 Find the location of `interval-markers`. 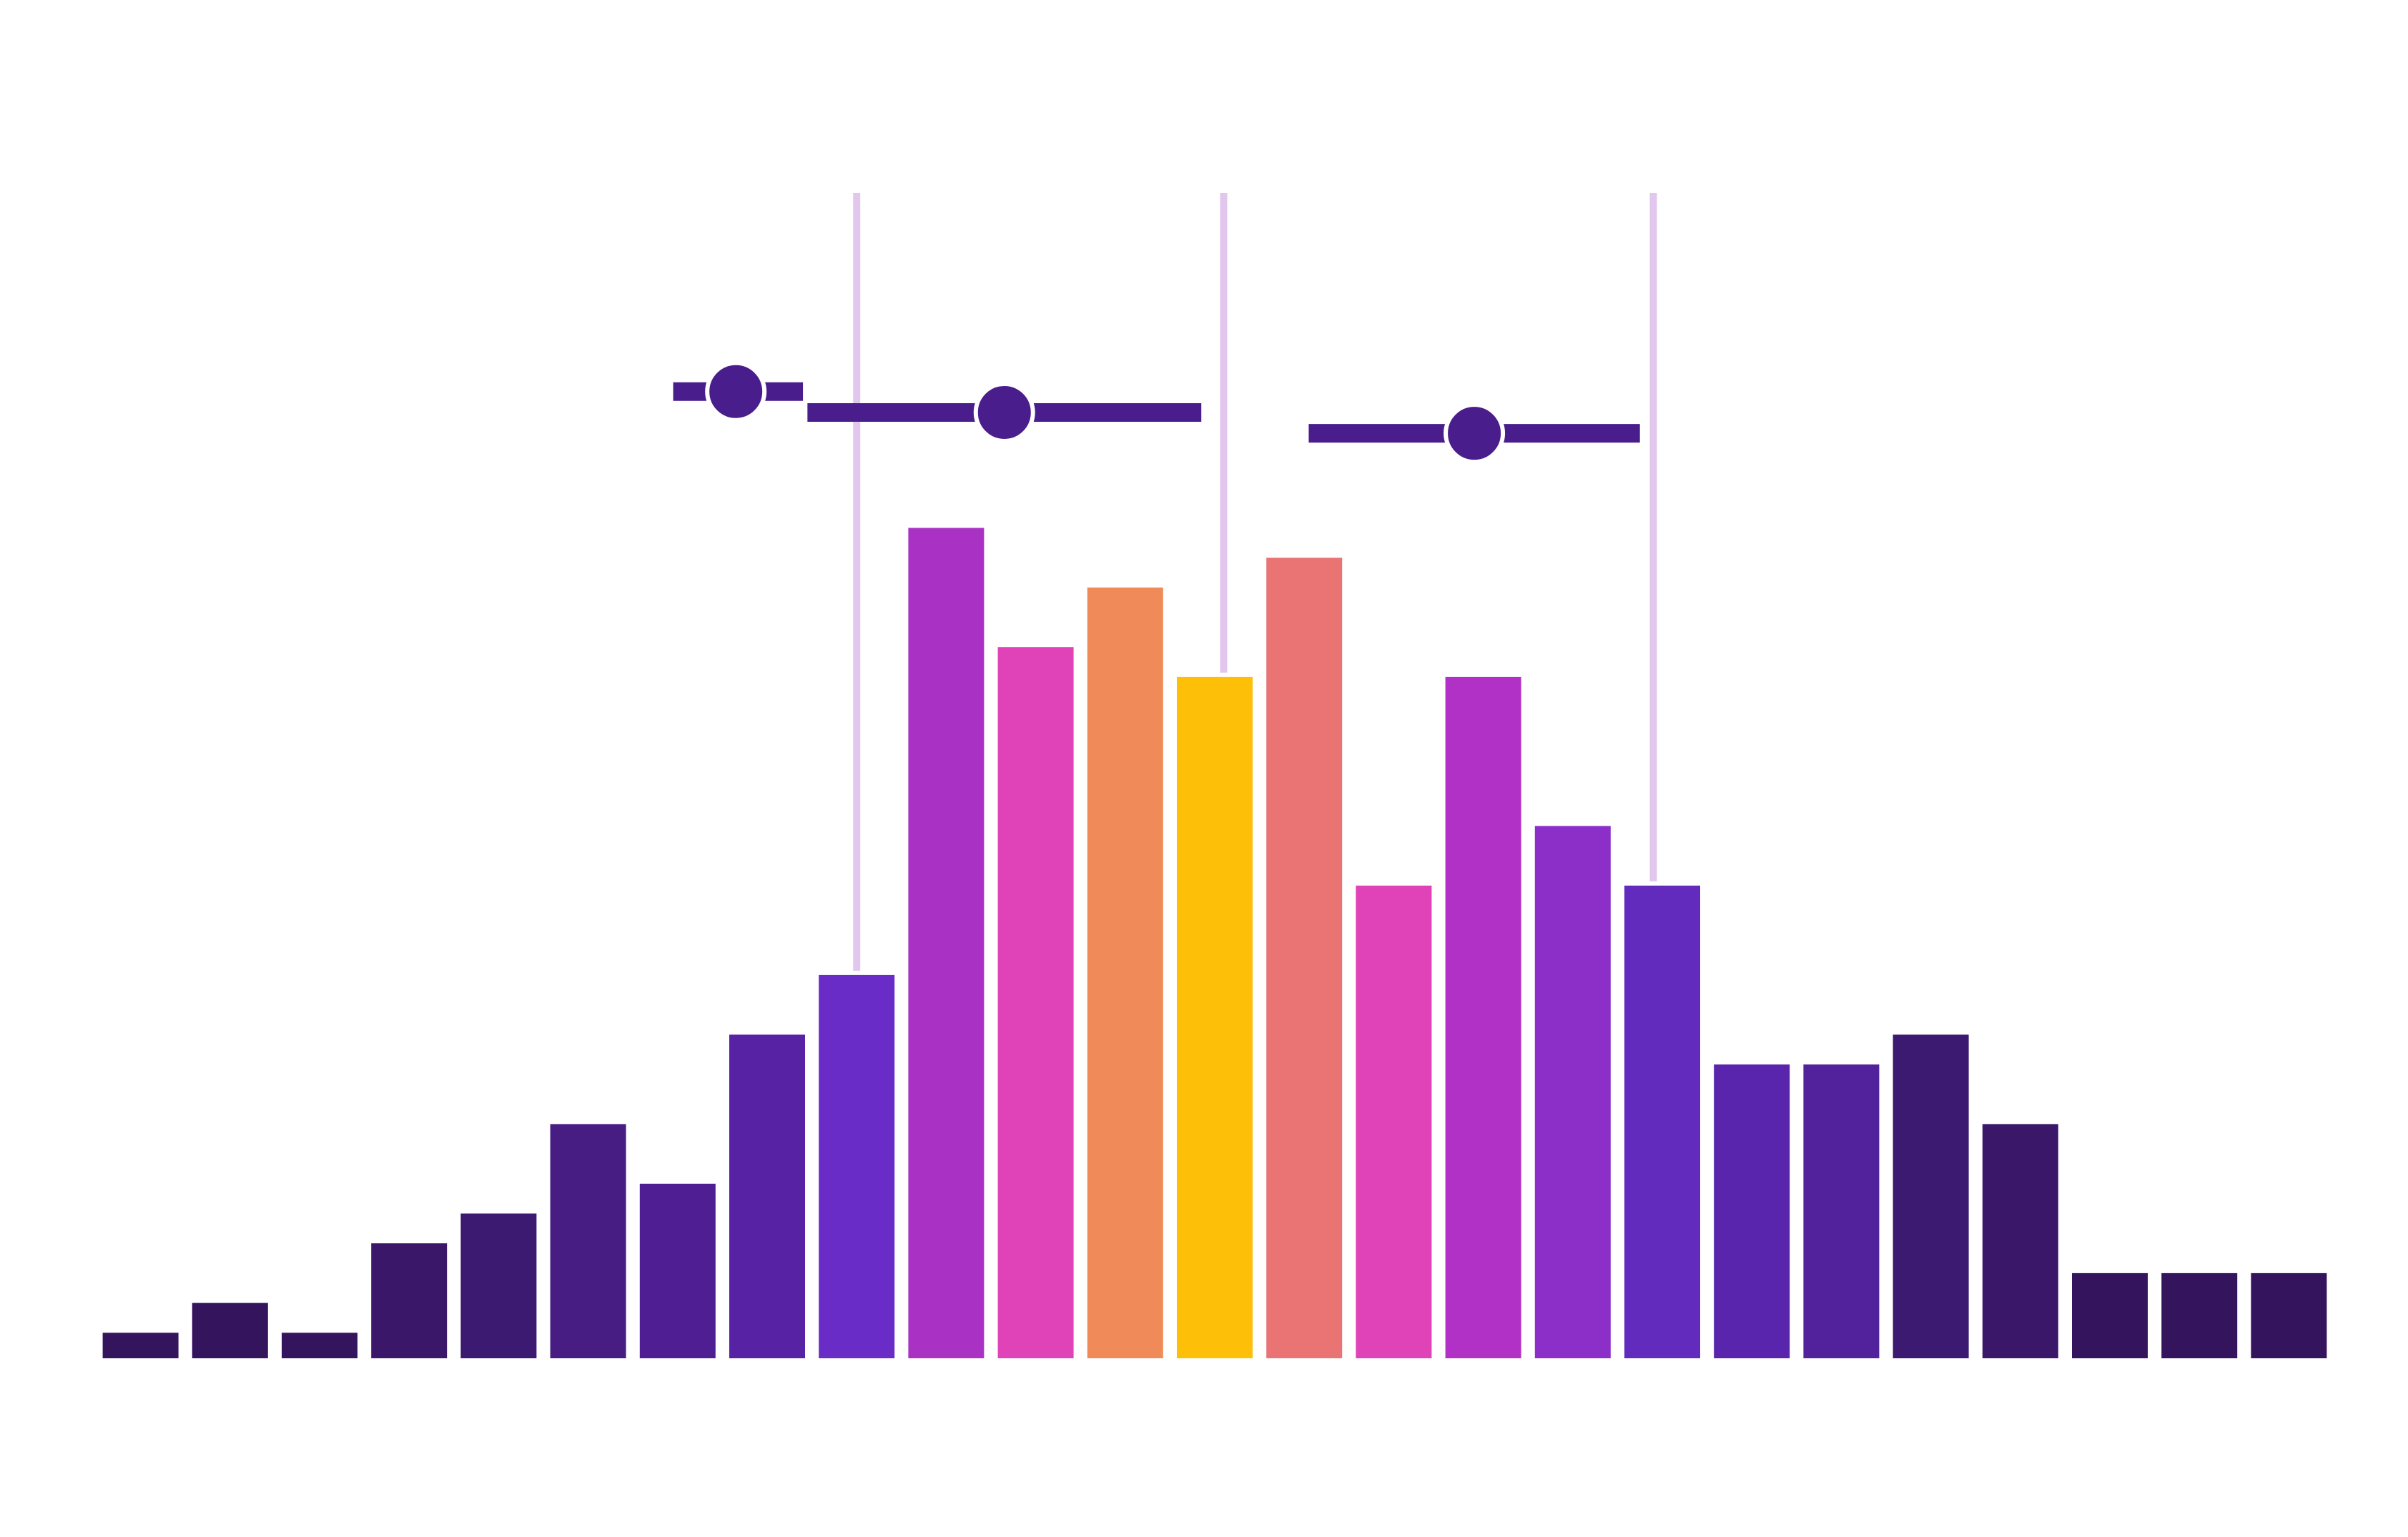

interval-markers is located at coordinates (1156, 413).